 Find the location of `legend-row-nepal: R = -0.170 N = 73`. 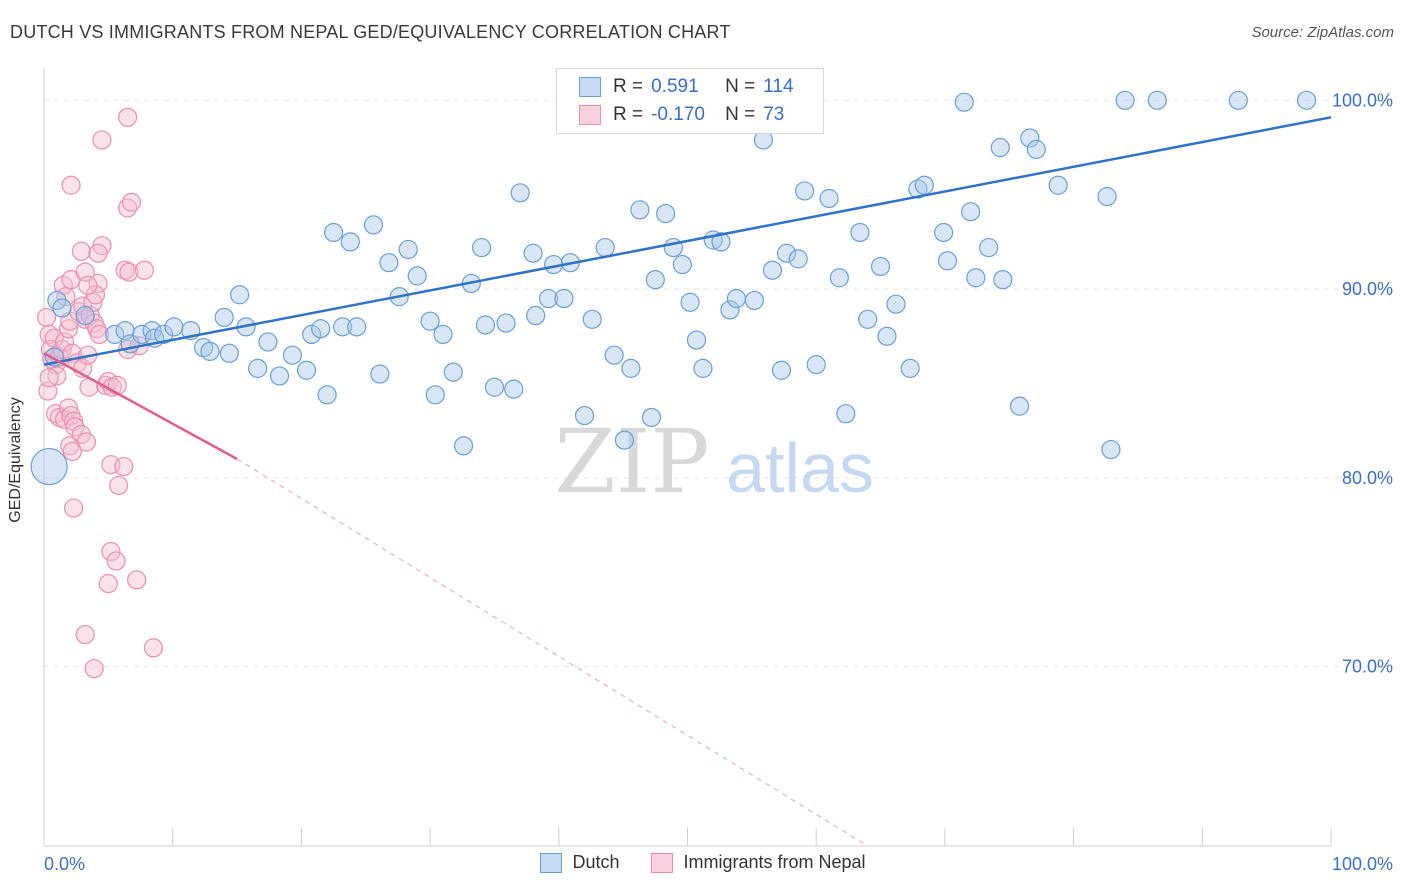

legend-row-nepal: R = -0.170 N = 73 is located at coordinates (681, 115).